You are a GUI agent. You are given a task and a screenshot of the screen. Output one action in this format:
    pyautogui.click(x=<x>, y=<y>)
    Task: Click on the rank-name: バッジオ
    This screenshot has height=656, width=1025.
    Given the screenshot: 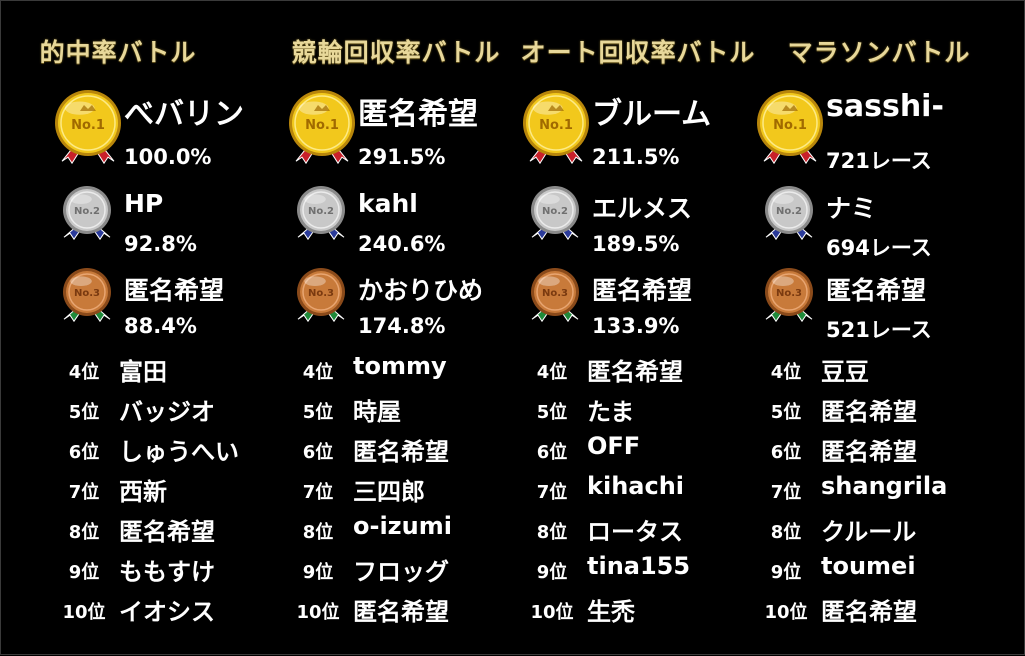 What is the action you would take?
    pyautogui.click(x=167, y=412)
    